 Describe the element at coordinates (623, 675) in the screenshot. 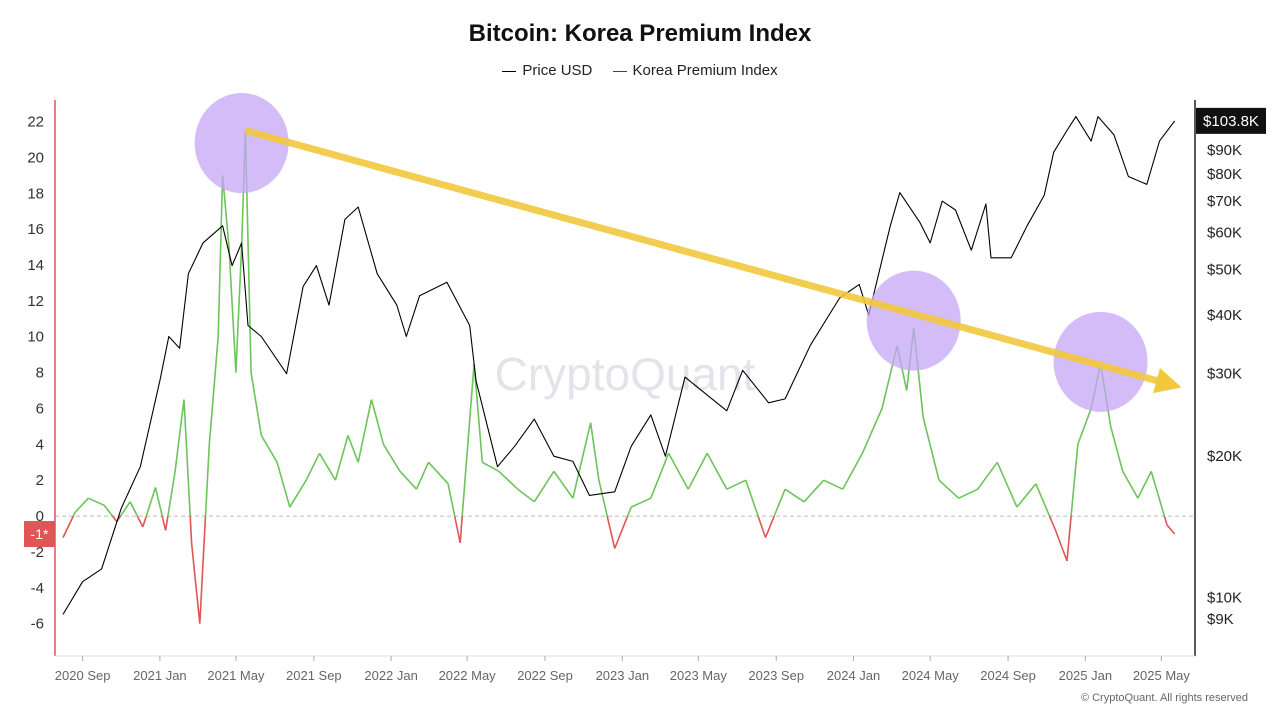

I see `x-axis-tick-2023-jan: 2023 Jan` at that location.